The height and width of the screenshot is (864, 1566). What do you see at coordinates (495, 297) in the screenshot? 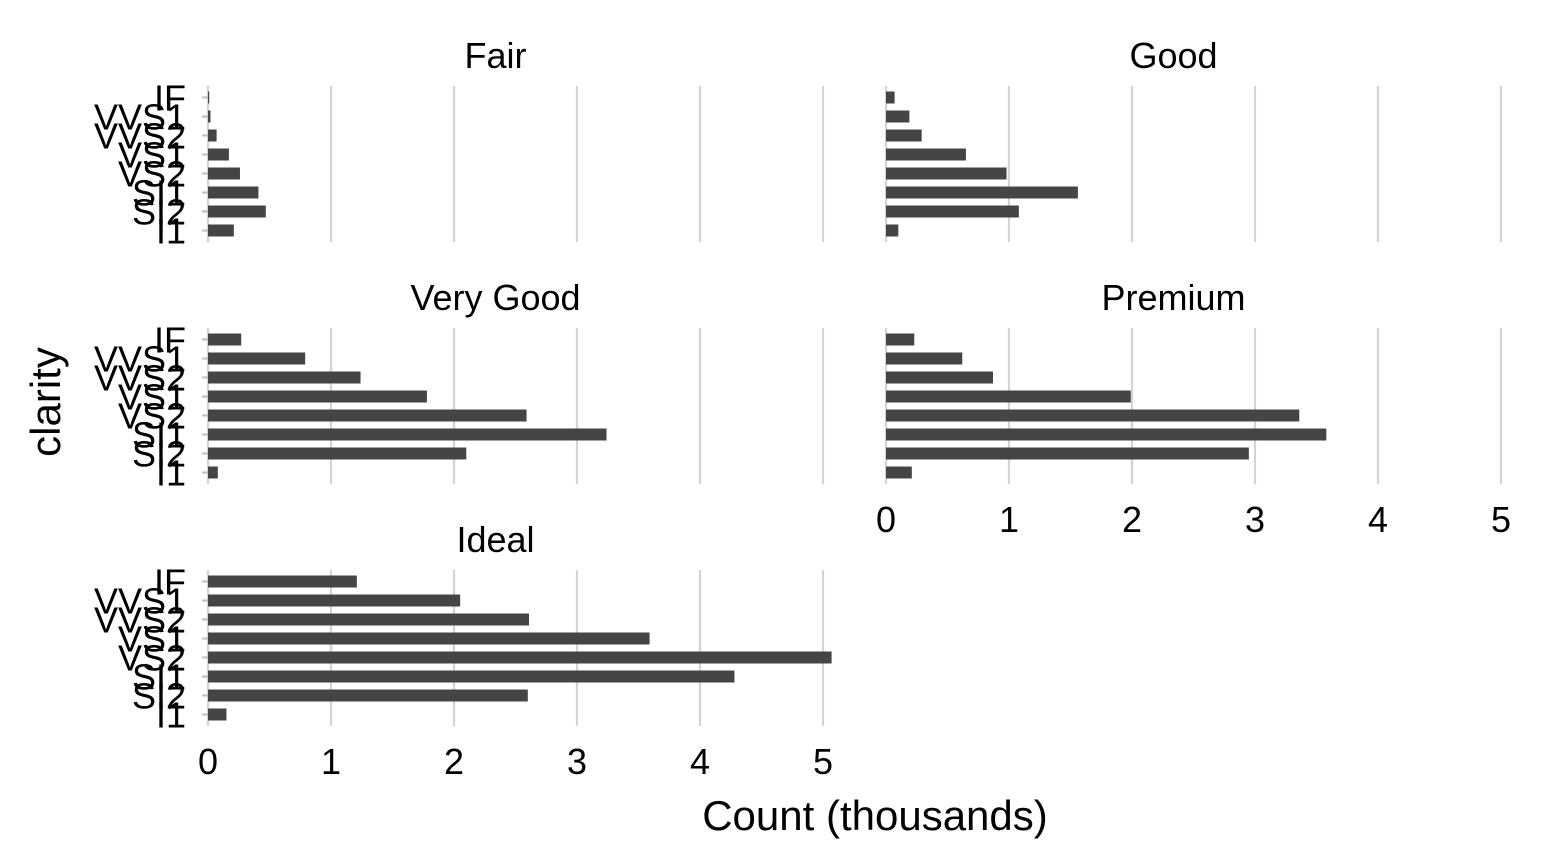
I see `facet-title: Very Good` at bounding box center [495, 297].